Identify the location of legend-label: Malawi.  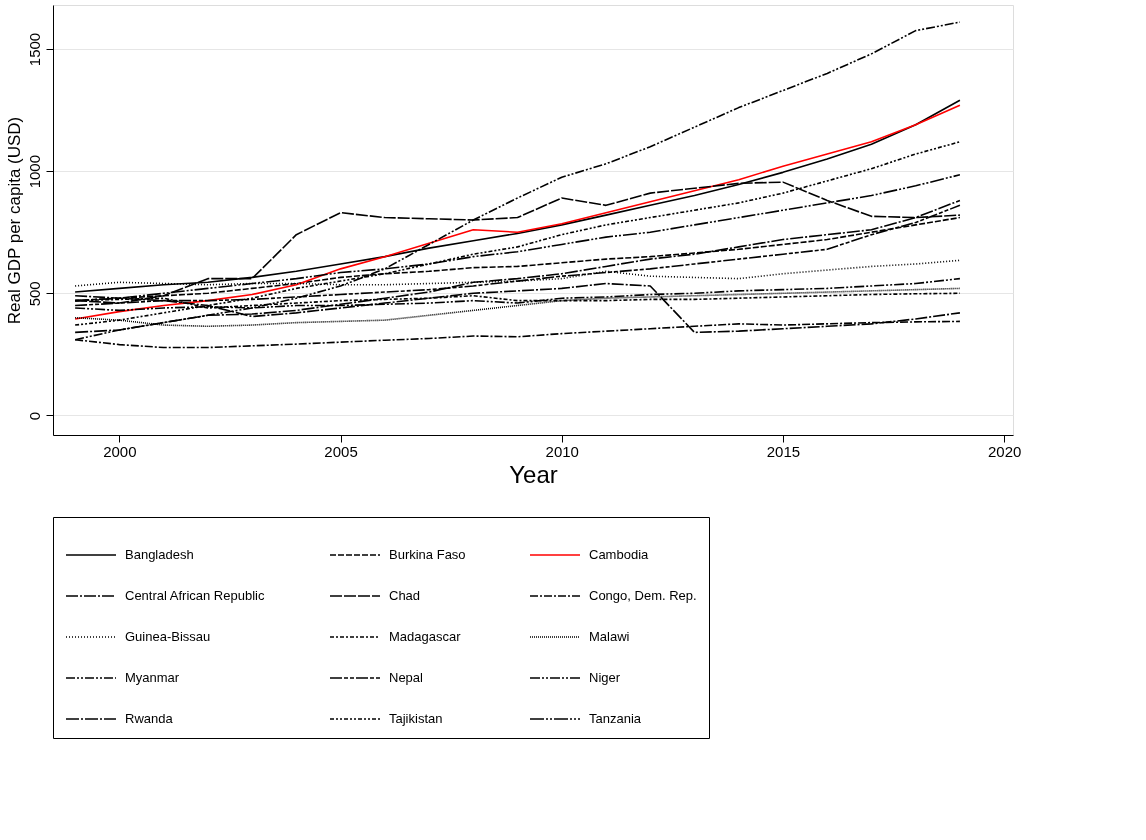
(609, 636).